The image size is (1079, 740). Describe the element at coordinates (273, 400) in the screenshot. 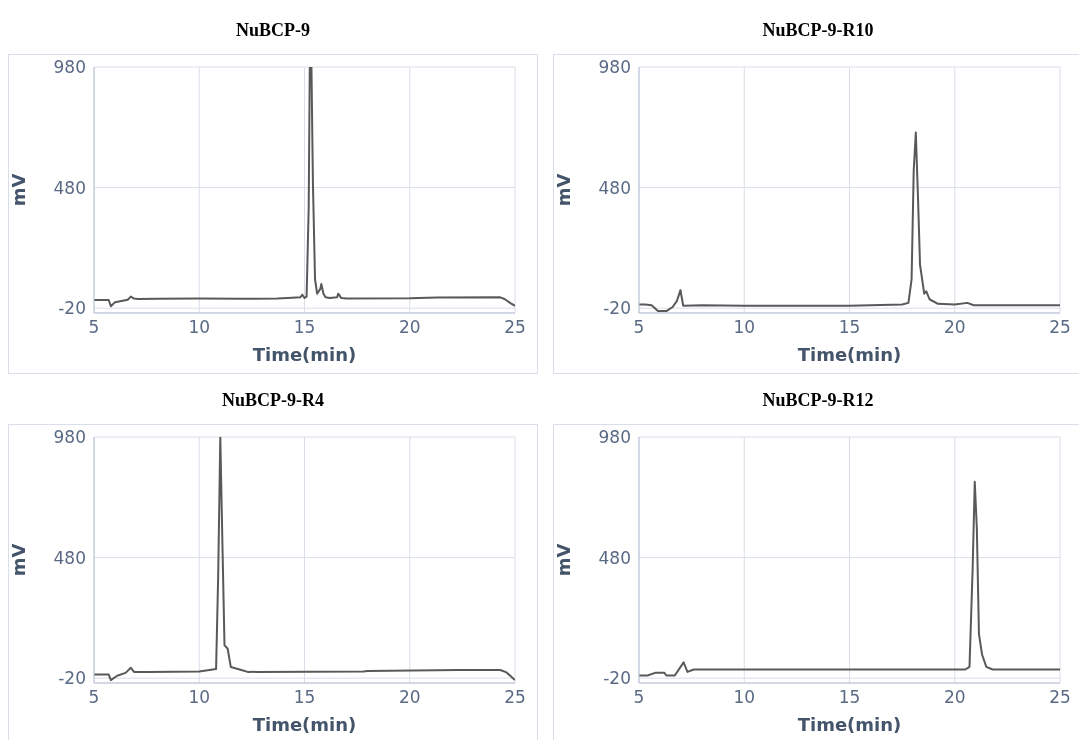

I see `chart-title: NuBCP-9-R4` at that location.